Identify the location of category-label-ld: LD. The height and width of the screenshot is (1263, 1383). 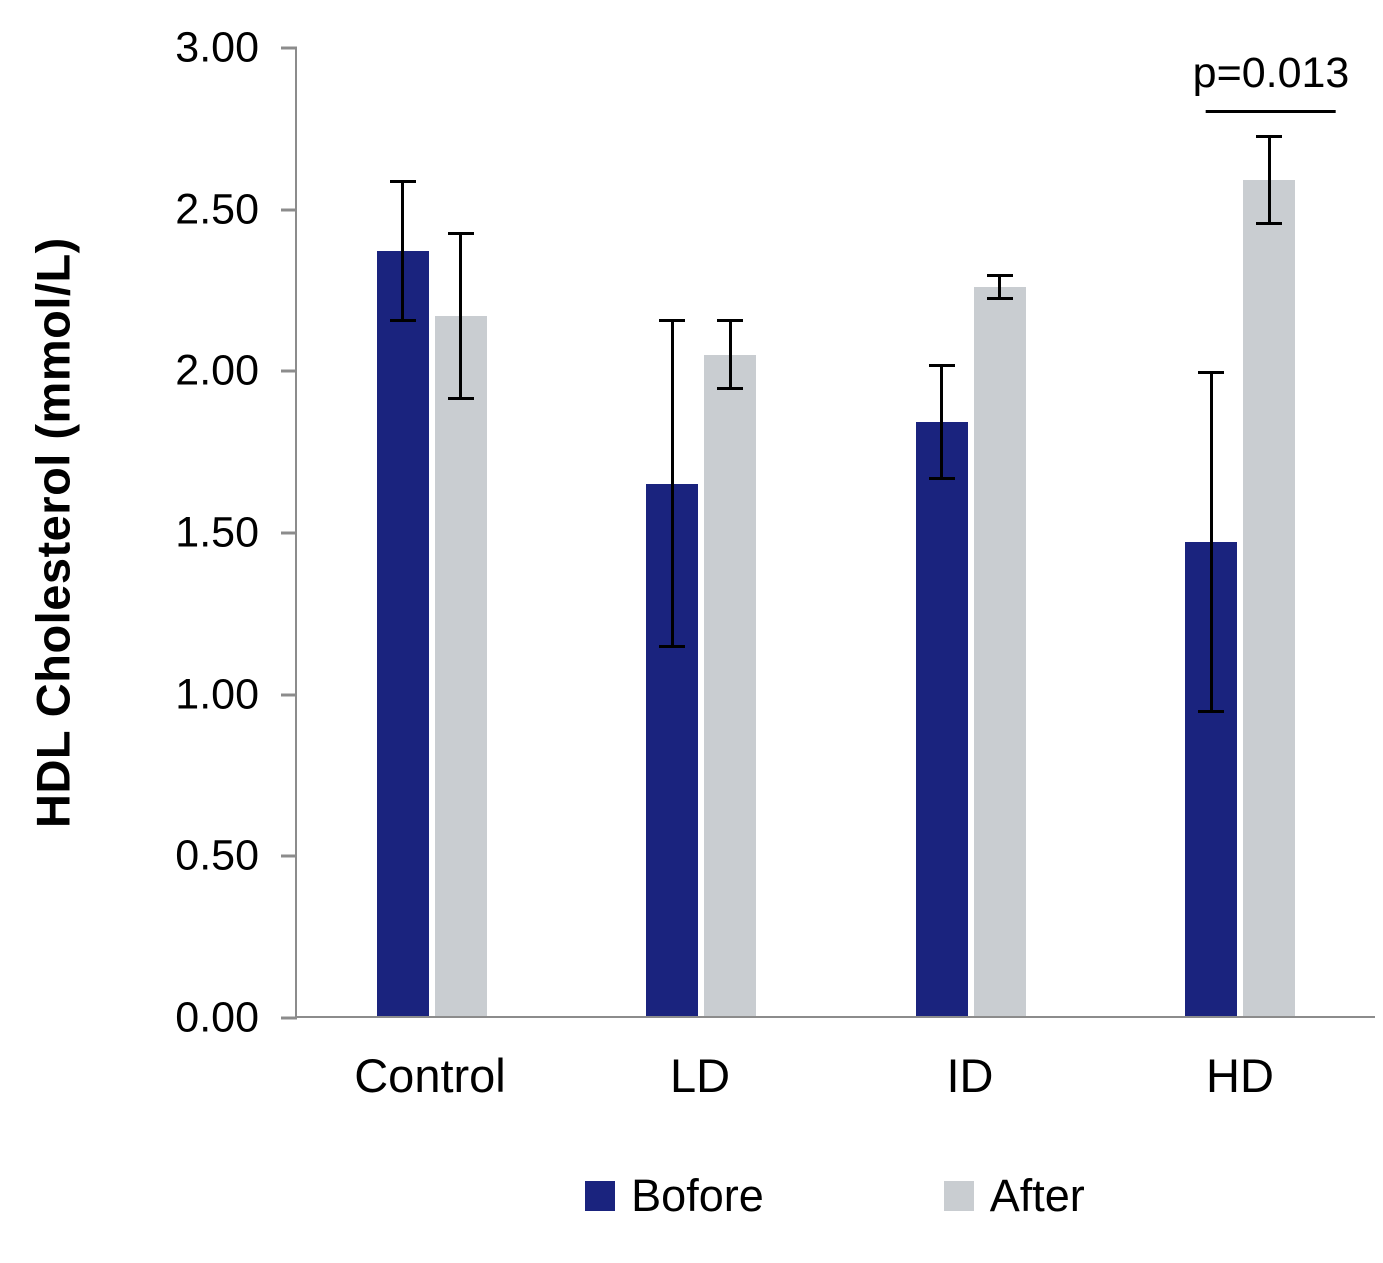
(700, 1075).